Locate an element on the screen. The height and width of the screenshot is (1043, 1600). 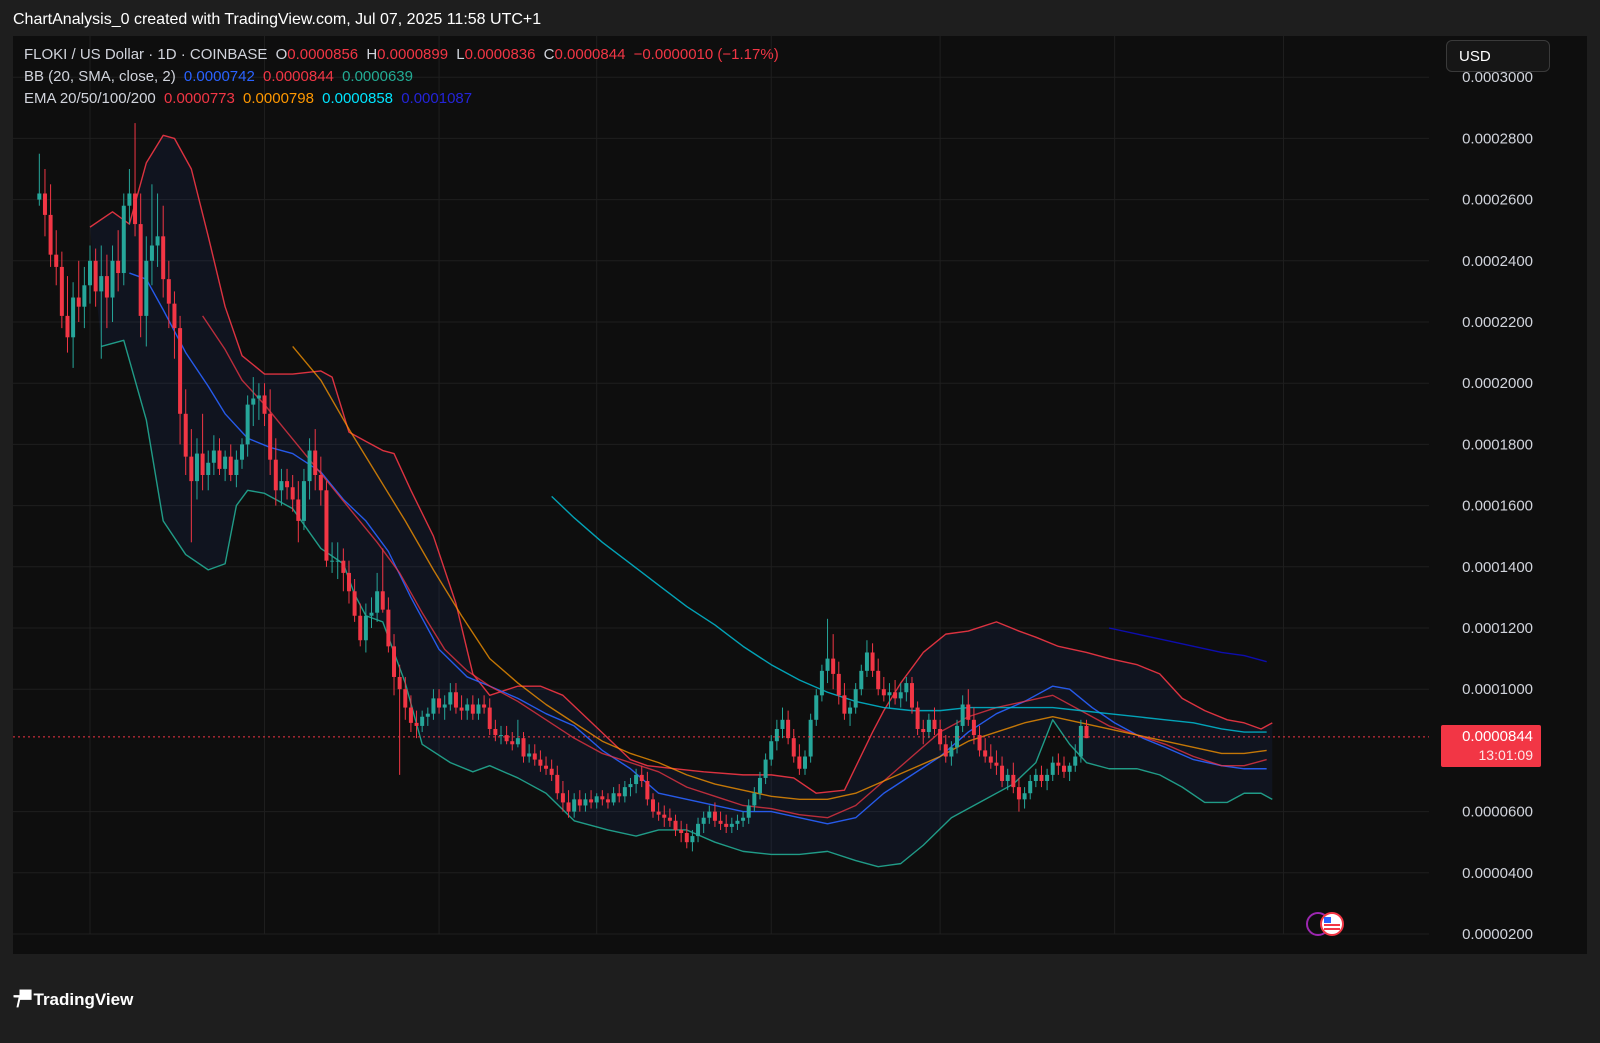
x-tick-label: Apr is located at coordinates (771, 953).